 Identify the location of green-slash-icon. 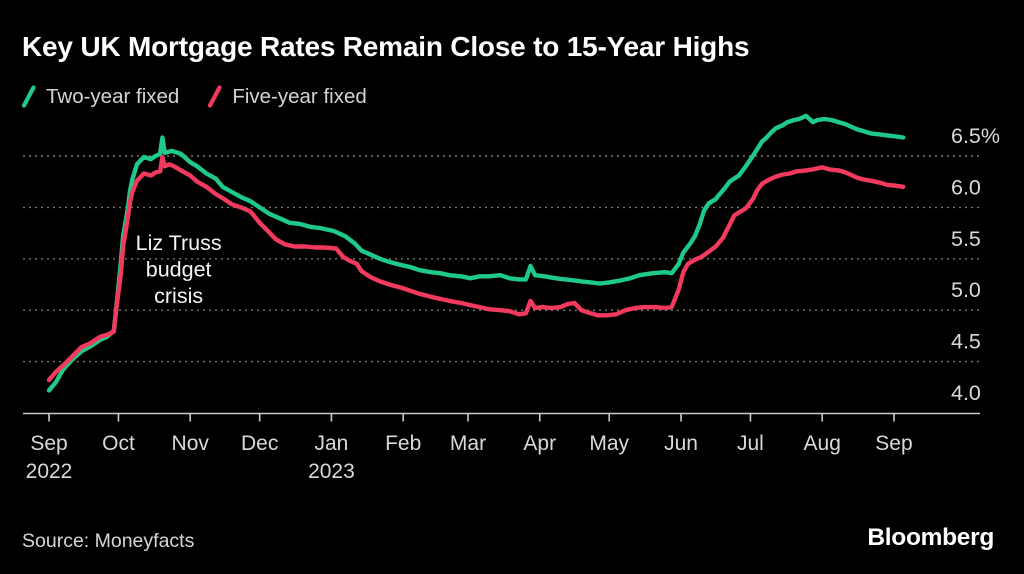
(28, 96).